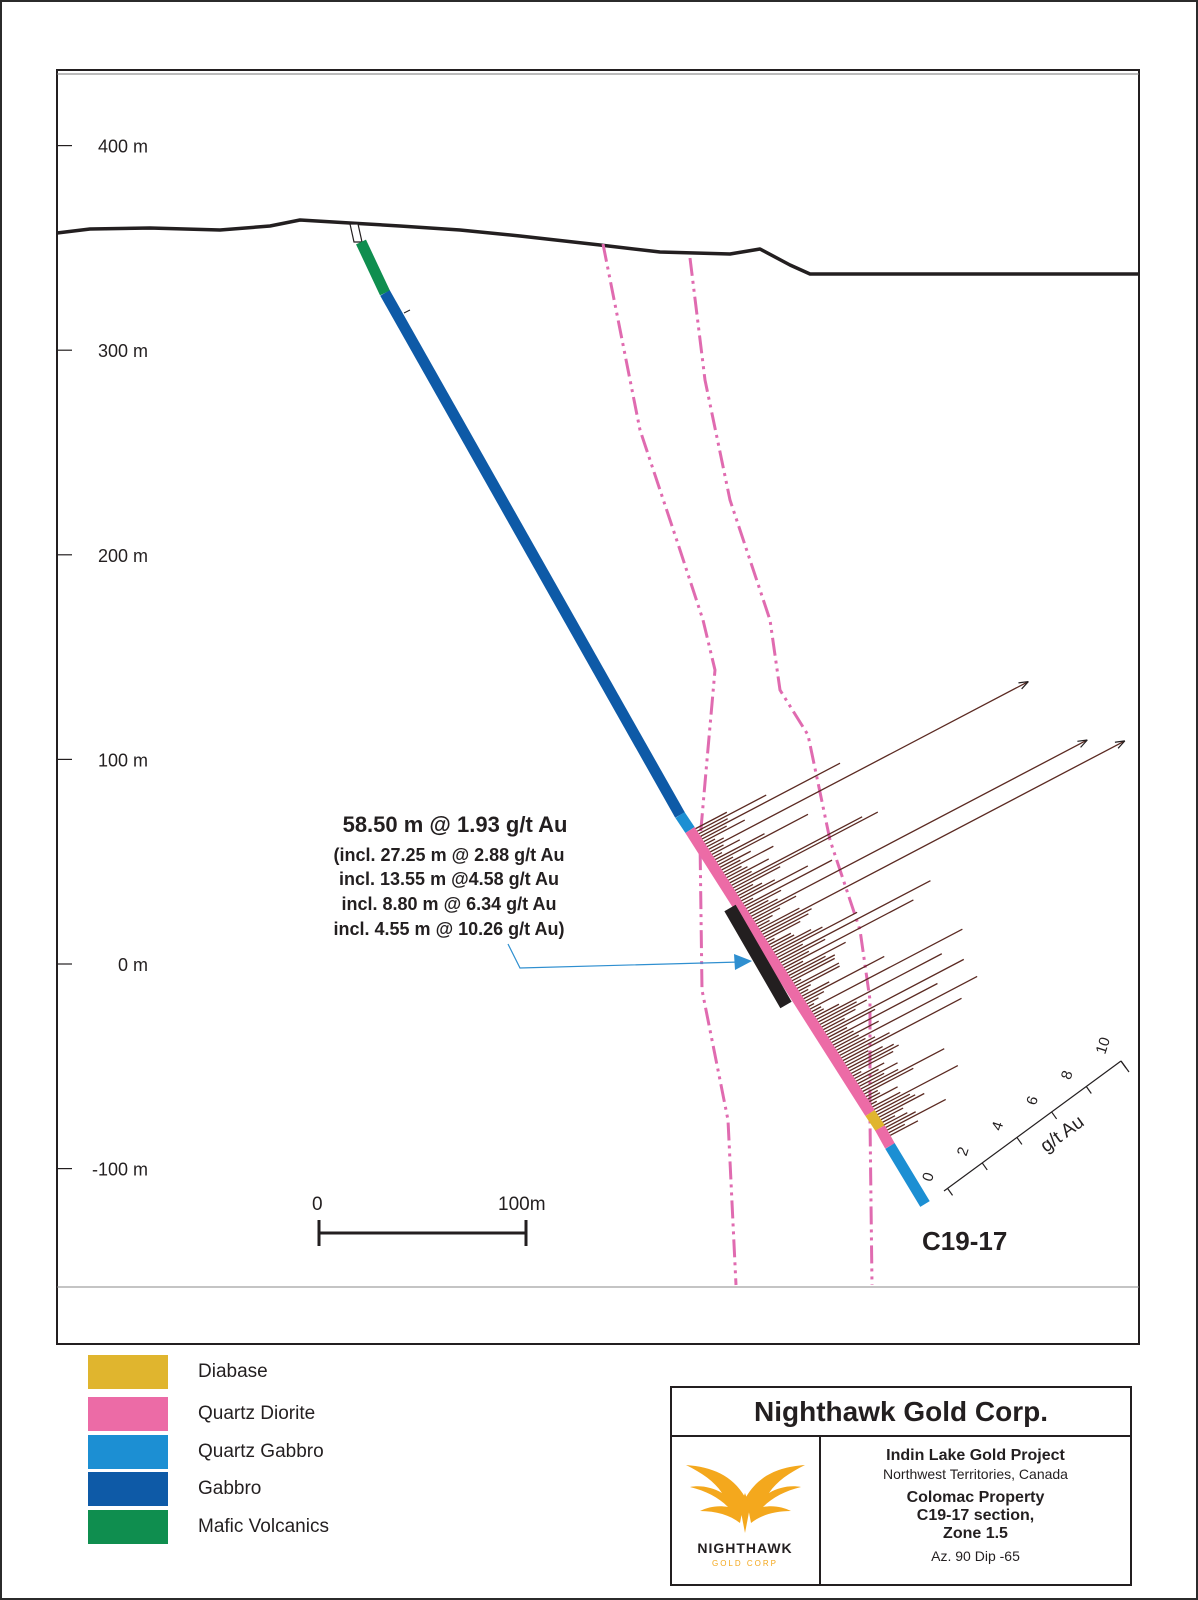 The height and width of the screenshot is (1600, 1198). Describe the element at coordinates (174, 1489) in the screenshot. I see `legend-item-gabbro: Gabbro` at that location.